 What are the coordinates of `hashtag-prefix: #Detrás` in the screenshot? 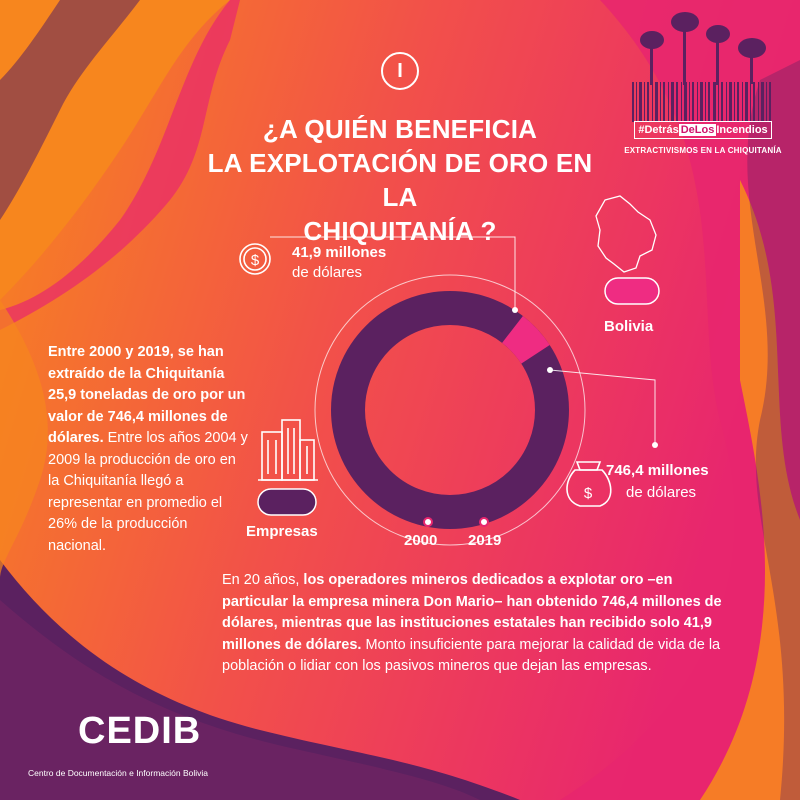 It's located at (658, 130).